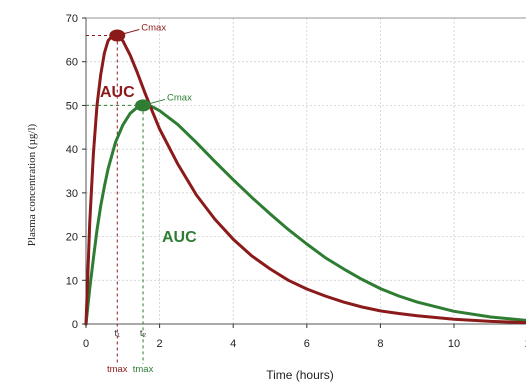  Describe the element at coordinates (307, 344) in the screenshot. I see `x-tick-label: 6` at that location.